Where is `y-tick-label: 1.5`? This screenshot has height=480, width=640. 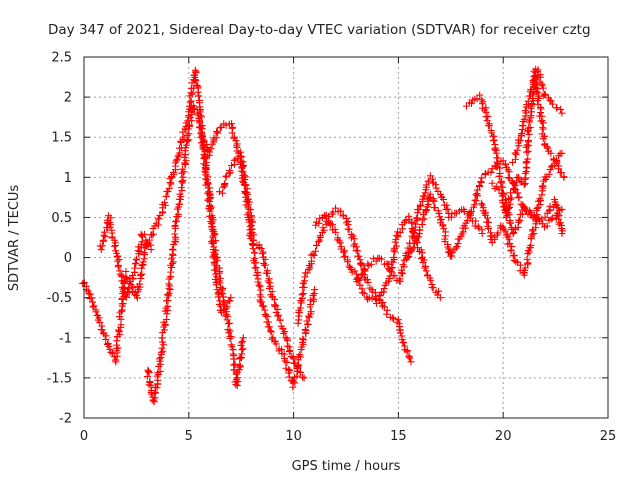 y-tick-label: 1.5 is located at coordinates (61, 138).